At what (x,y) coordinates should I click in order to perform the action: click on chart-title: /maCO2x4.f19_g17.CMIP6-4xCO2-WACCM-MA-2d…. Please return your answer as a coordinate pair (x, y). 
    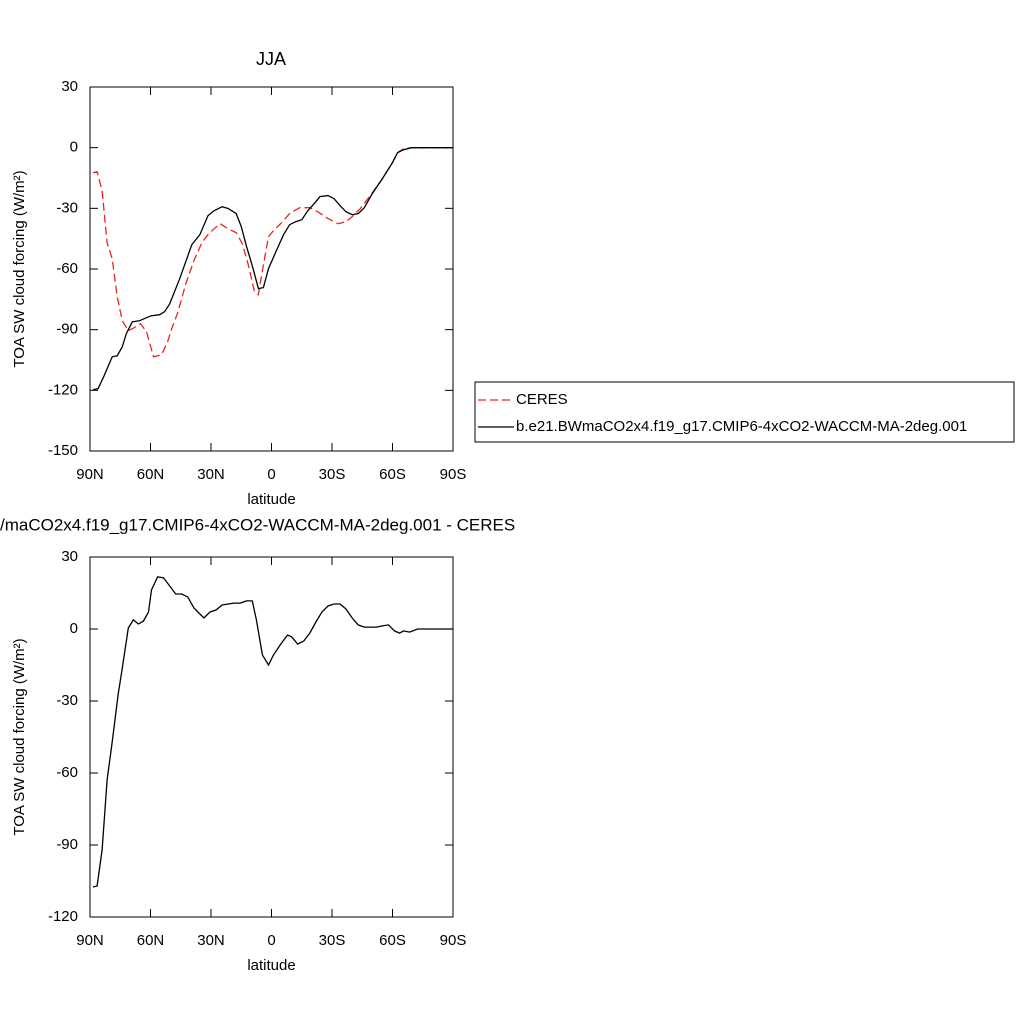
    Looking at the image, I should click on (257, 524).